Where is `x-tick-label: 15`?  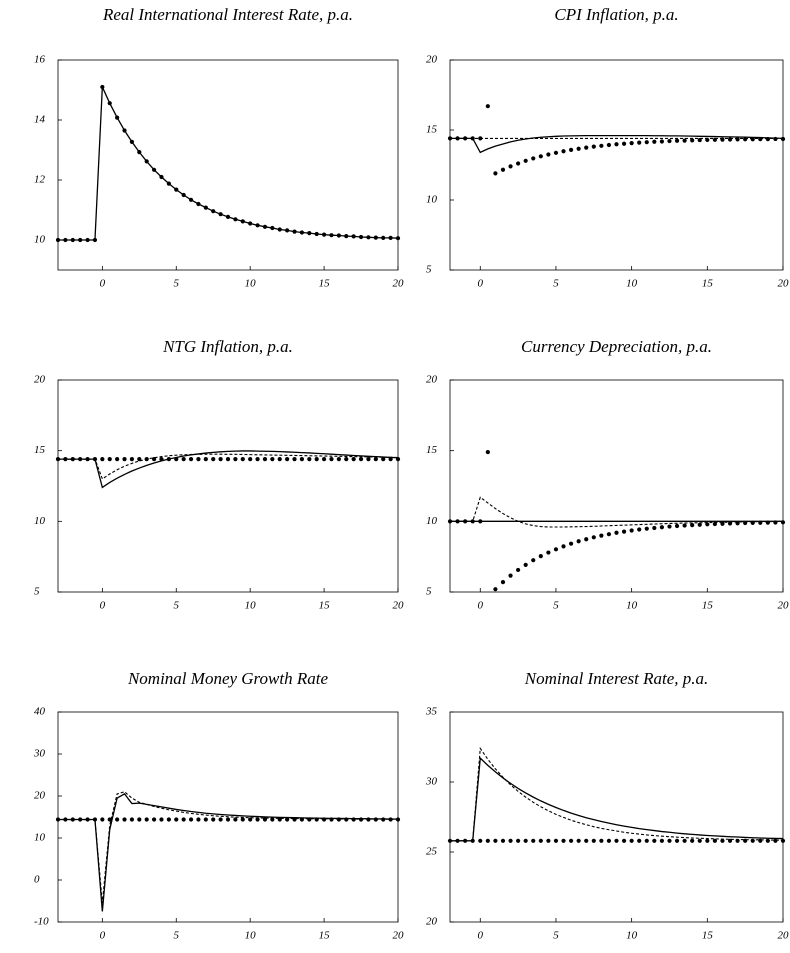
x-tick-label: 15 is located at coordinates (325, 606).